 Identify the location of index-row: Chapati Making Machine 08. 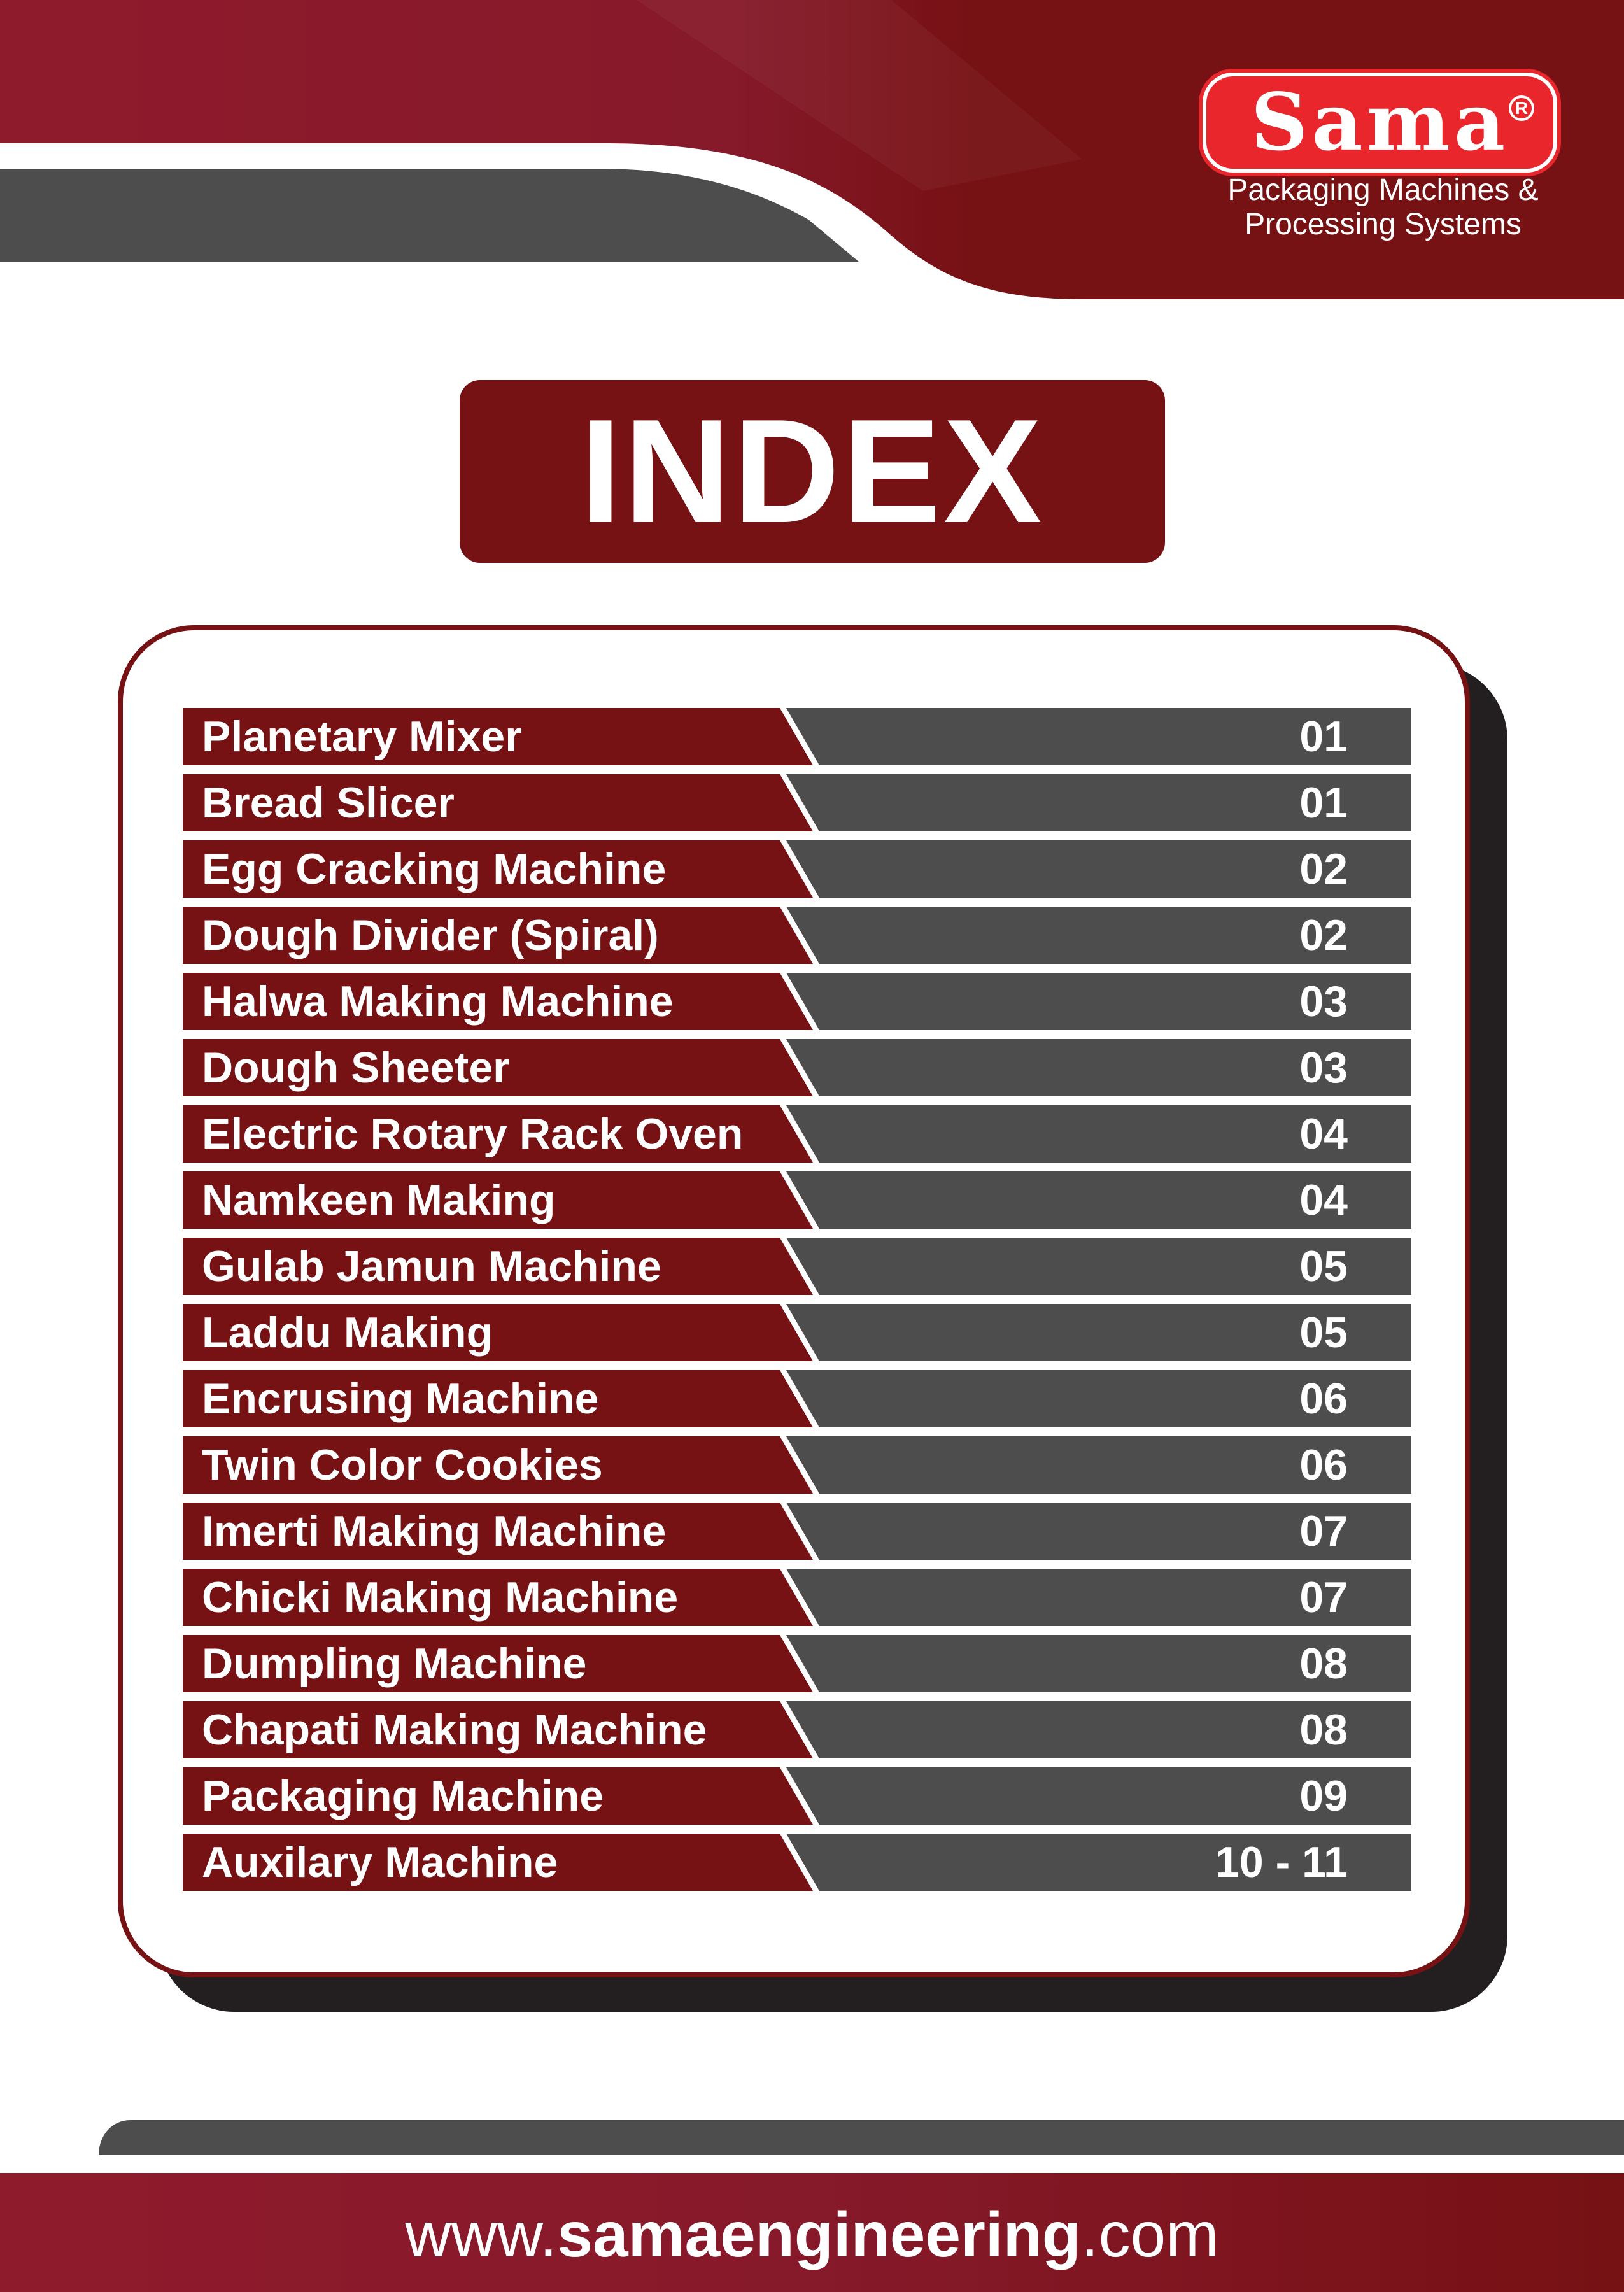
(797, 1730).